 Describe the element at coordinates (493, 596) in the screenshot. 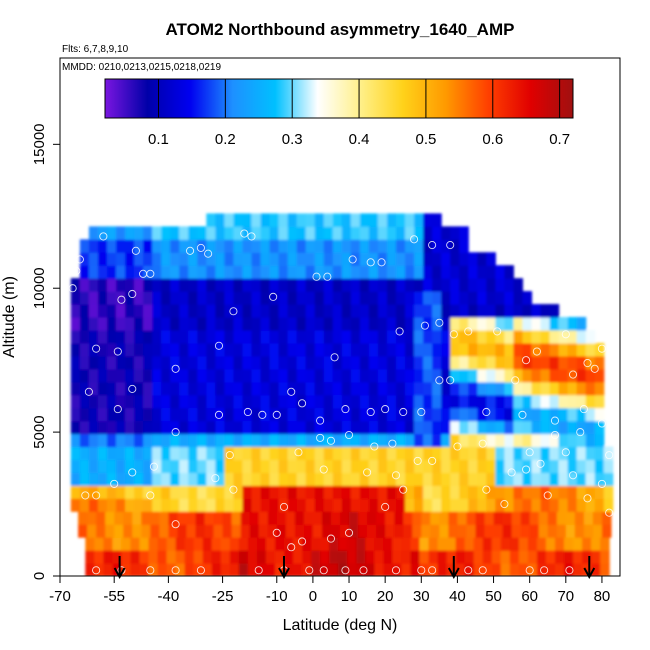

I see `x-tick-label: 50` at that location.